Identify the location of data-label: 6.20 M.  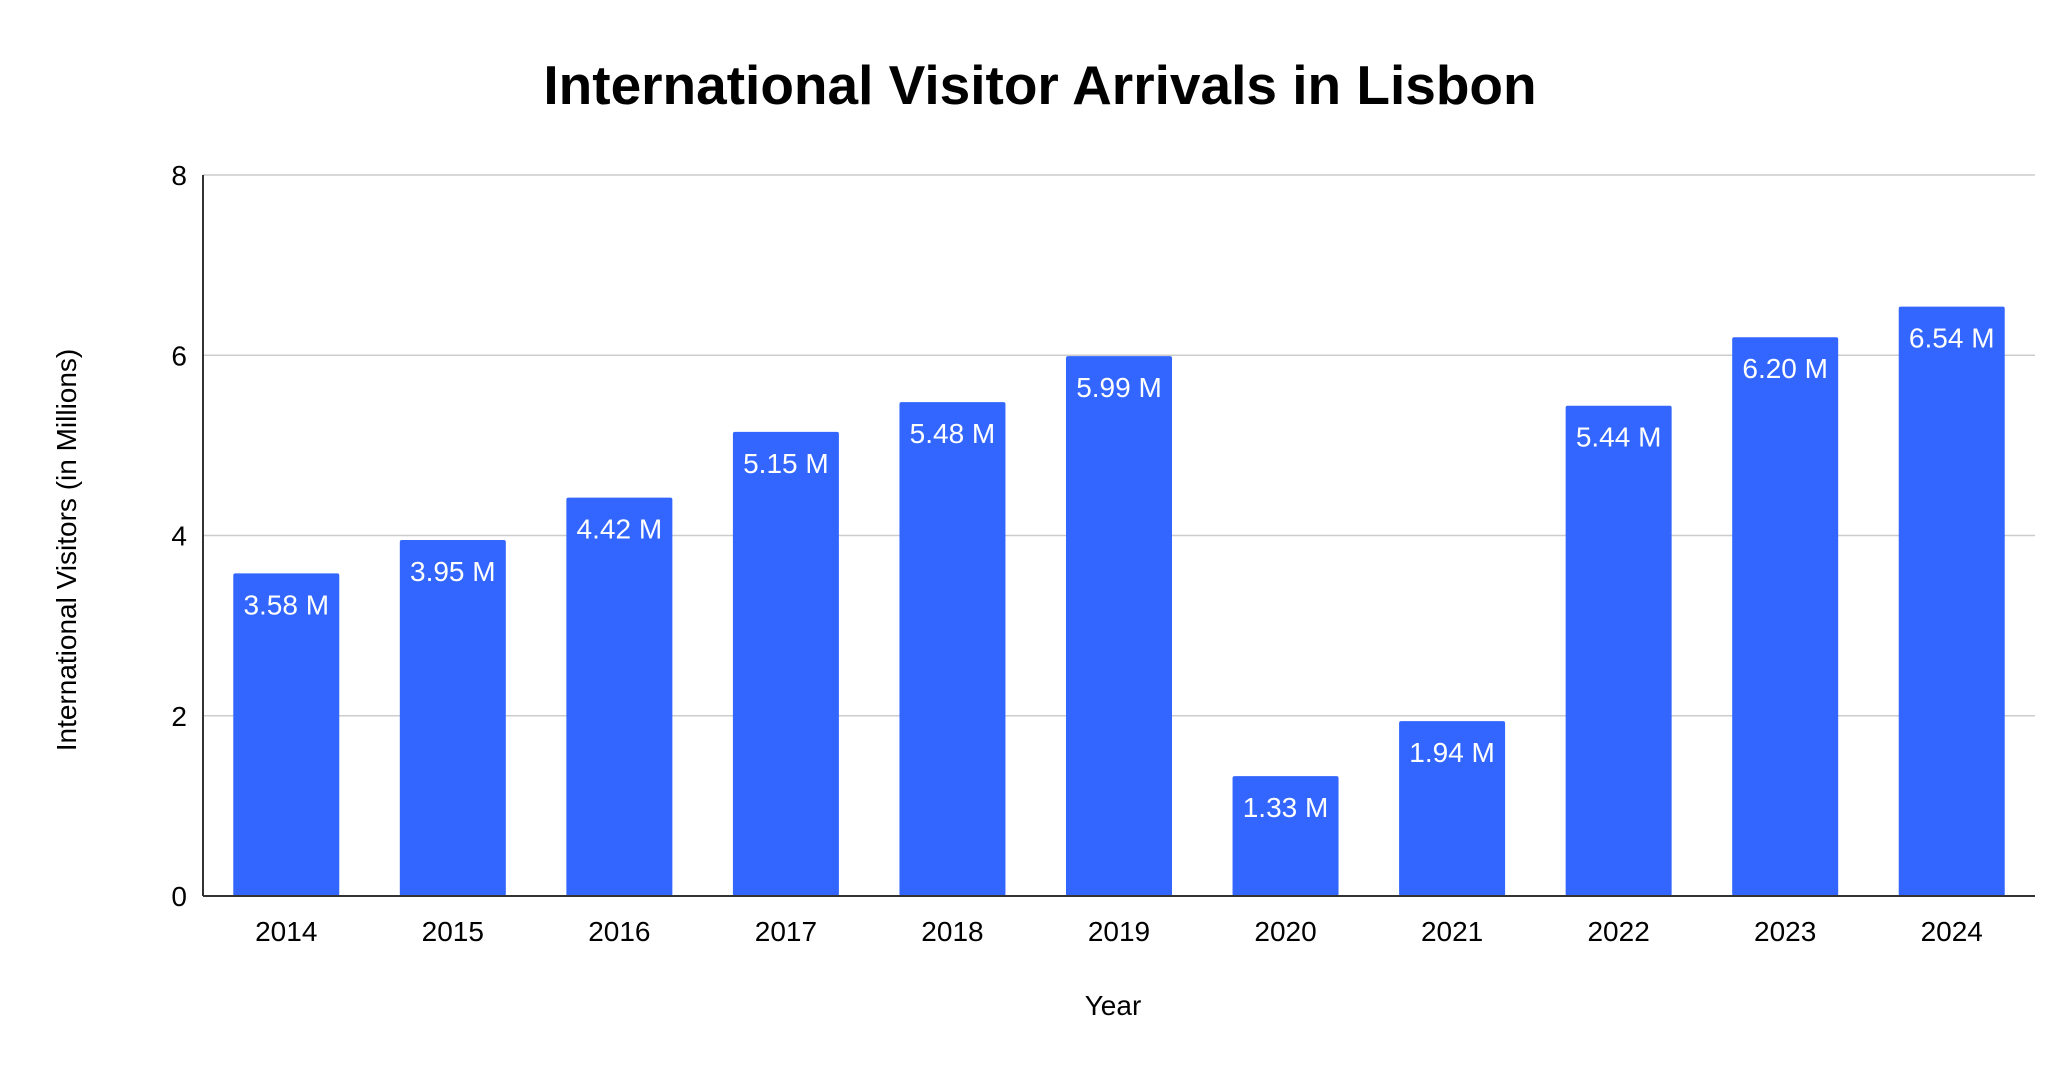
(1785, 368).